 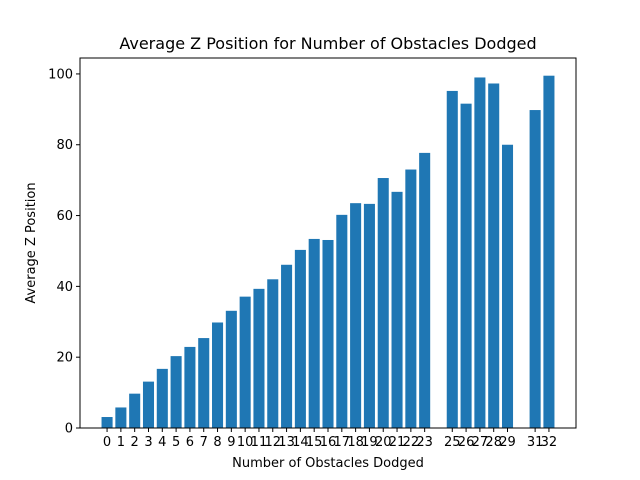 I want to click on y-tick-label: 100, so click(x=60, y=74).